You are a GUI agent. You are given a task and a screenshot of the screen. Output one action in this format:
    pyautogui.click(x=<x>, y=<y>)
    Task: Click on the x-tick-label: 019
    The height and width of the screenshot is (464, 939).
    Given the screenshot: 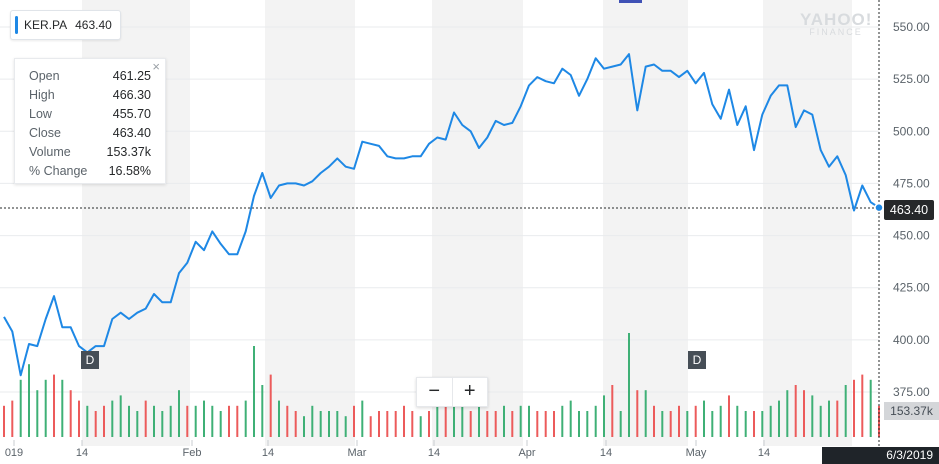 What is the action you would take?
    pyautogui.click(x=14, y=453)
    